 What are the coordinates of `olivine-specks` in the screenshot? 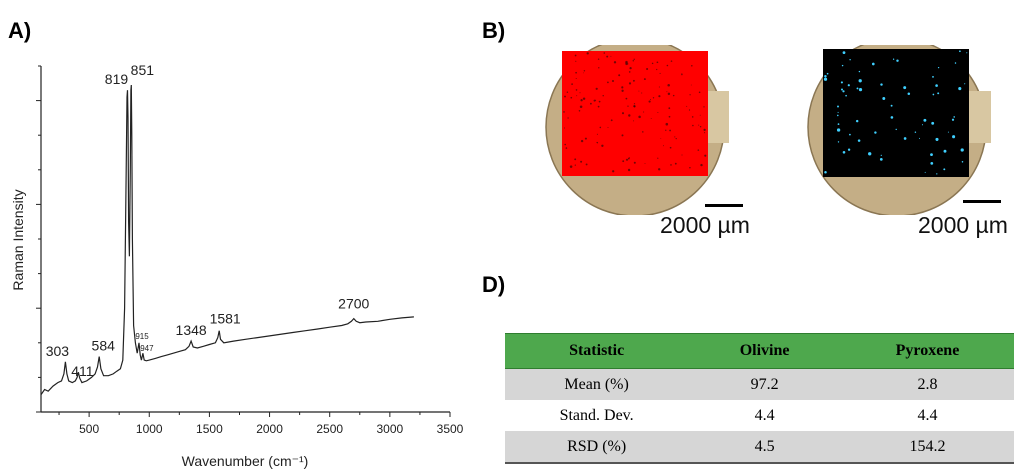 It's located at (635, 112).